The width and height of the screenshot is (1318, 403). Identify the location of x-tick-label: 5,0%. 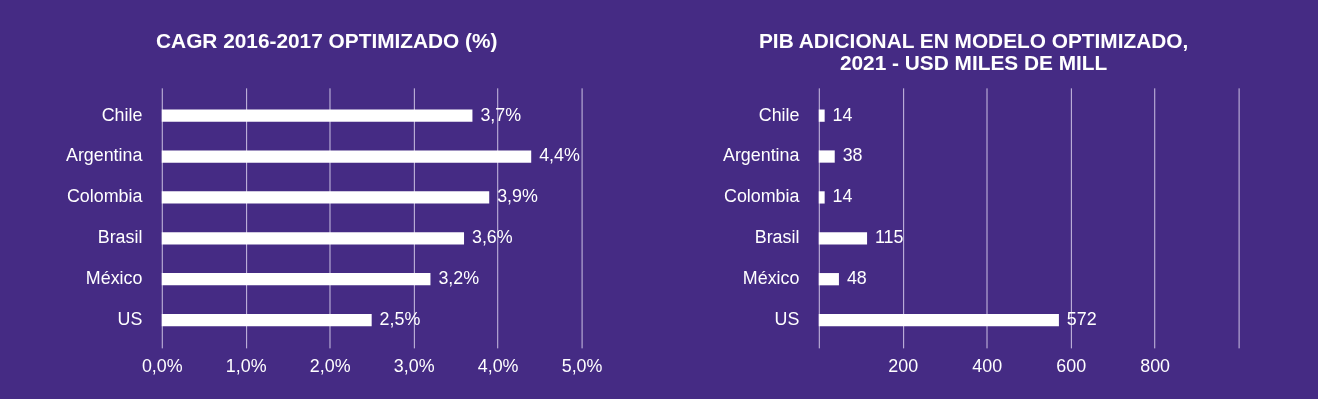
(582, 366).